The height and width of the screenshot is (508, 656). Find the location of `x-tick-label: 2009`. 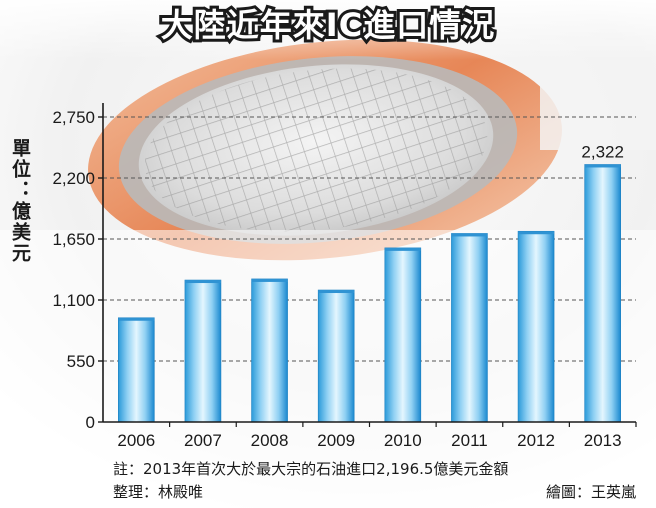

x-tick-label: 2009 is located at coordinates (336, 440).